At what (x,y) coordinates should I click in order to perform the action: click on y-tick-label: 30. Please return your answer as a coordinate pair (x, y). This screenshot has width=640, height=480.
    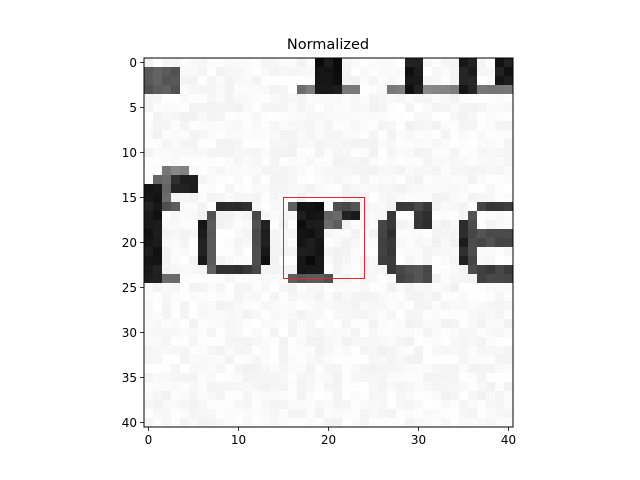
    Looking at the image, I should click on (129, 333).